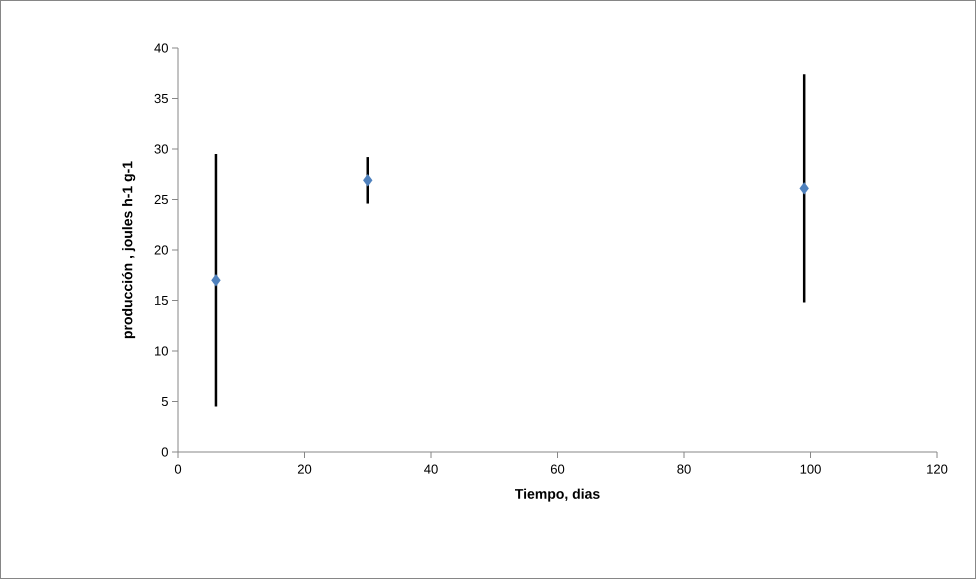  What do you see at coordinates (937, 469) in the screenshot?
I see `x-tick-label: 120` at bounding box center [937, 469].